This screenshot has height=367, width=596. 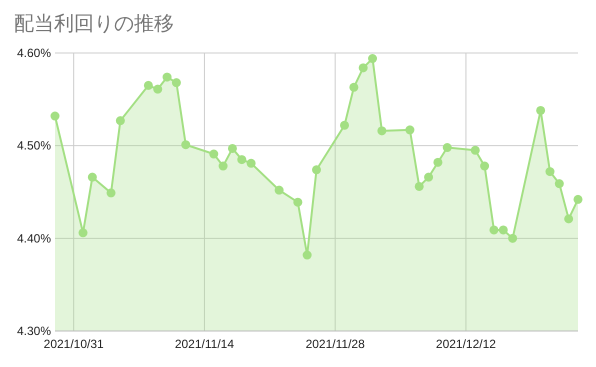 What do you see at coordinates (466, 344) in the screenshot?
I see `x-tick-label: 2021/12/12` at bounding box center [466, 344].